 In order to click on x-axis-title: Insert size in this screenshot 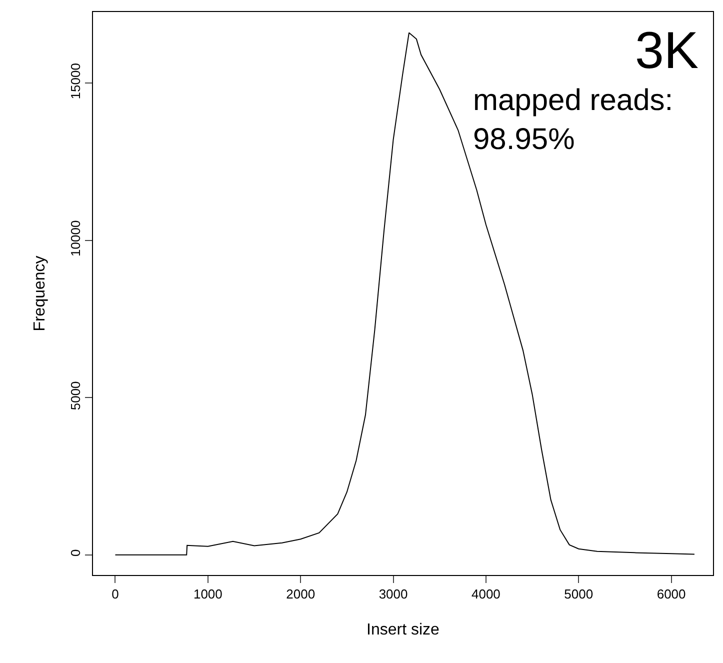, I will do `click(403, 629)`.